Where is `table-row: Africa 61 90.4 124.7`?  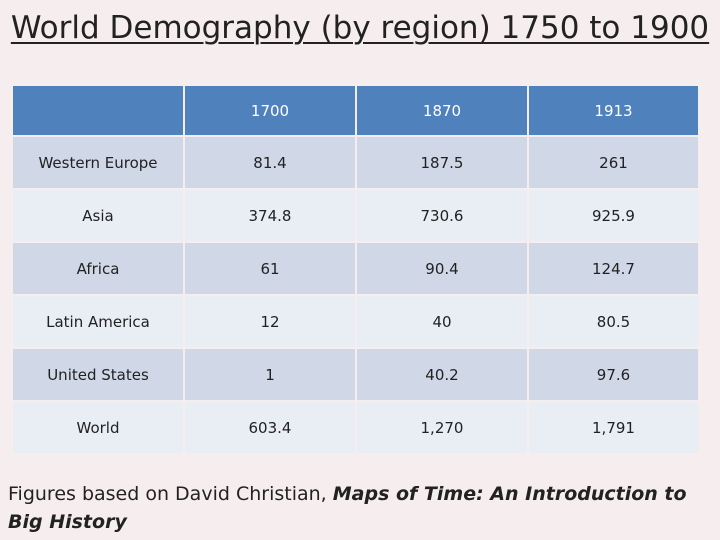 table-row: Africa 61 90.4 124.7 is located at coordinates (355, 268).